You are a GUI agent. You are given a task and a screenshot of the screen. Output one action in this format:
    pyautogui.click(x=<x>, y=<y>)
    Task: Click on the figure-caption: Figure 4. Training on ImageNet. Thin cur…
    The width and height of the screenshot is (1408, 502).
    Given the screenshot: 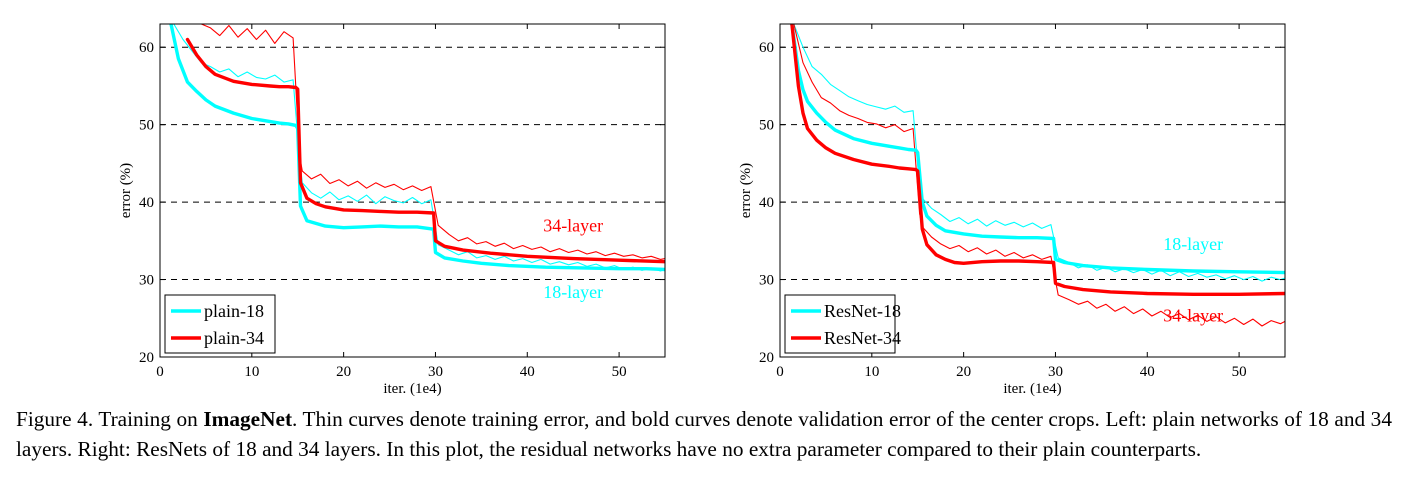 What is the action you would take?
    pyautogui.click(x=704, y=434)
    